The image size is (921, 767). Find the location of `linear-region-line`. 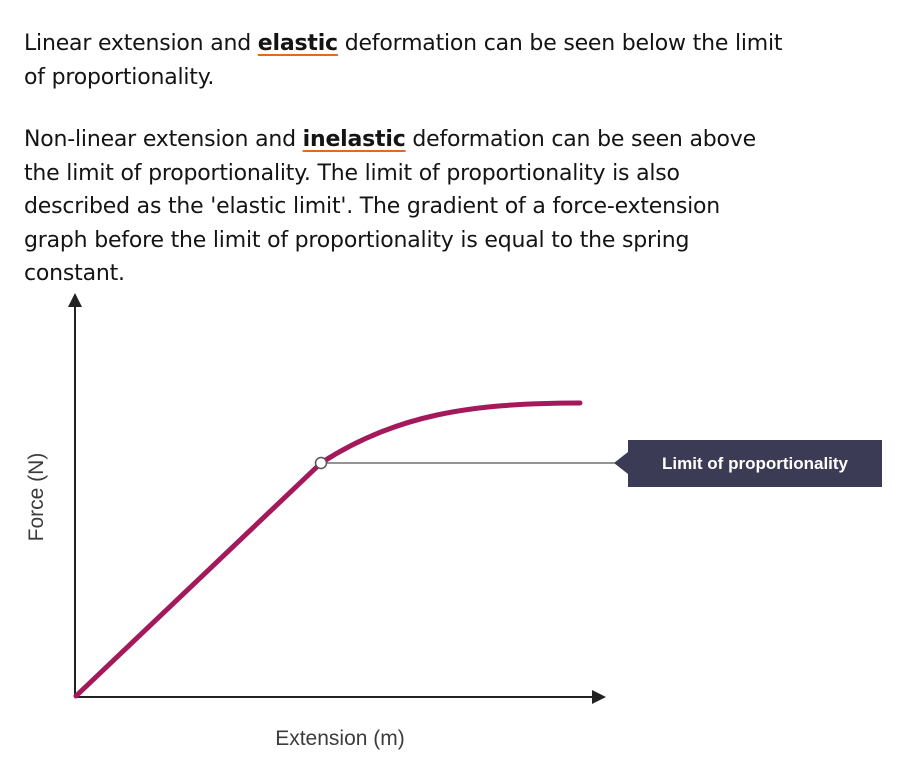

linear-region-line is located at coordinates (198, 579).